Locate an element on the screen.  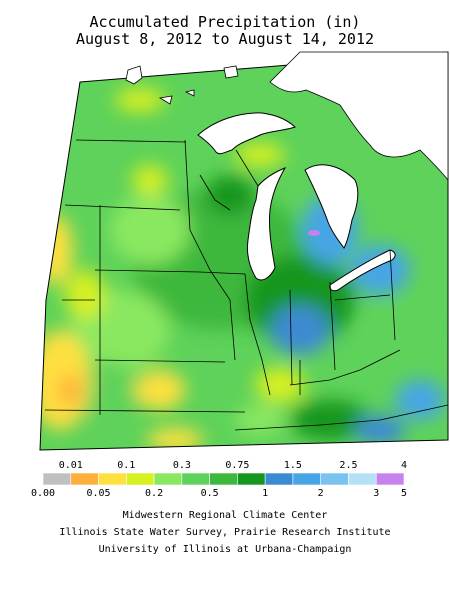
great-lakes is located at coordinates (296, 202).